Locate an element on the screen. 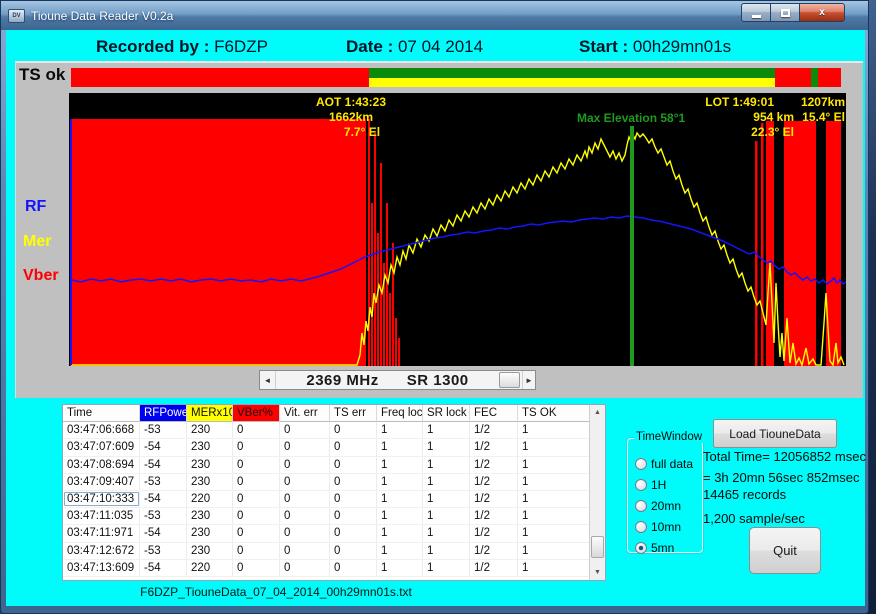  time-window-option-1H: 1H is located at coordinates (650, 485).